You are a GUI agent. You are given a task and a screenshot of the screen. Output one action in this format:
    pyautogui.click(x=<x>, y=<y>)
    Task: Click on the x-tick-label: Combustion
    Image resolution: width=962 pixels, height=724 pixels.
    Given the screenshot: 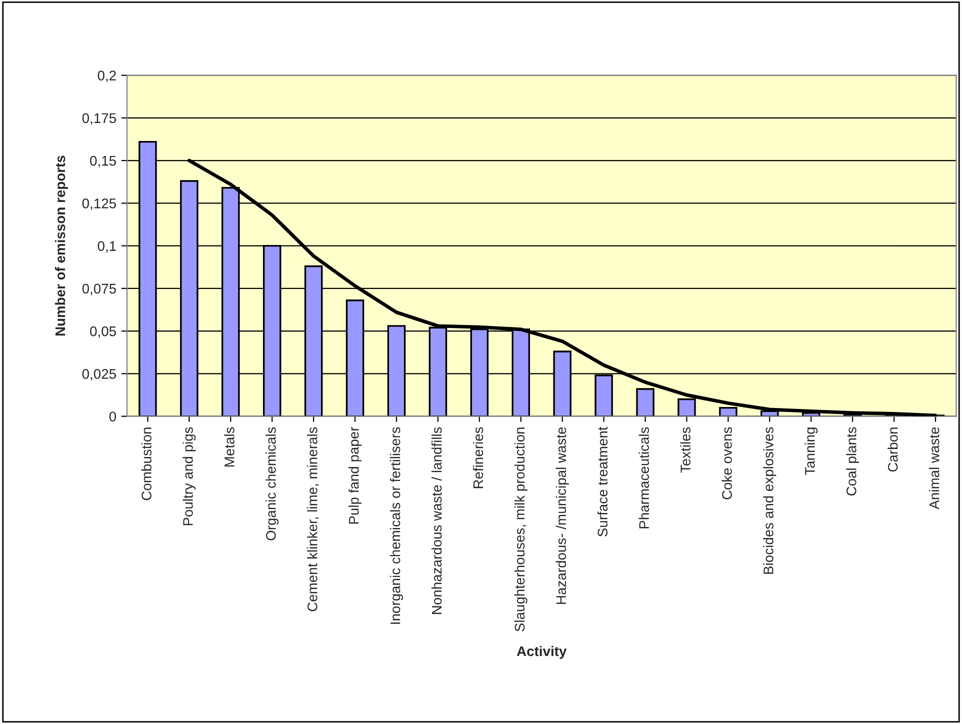 What is the action you would take?
    pyautogui.click(x=146, y=464)
    